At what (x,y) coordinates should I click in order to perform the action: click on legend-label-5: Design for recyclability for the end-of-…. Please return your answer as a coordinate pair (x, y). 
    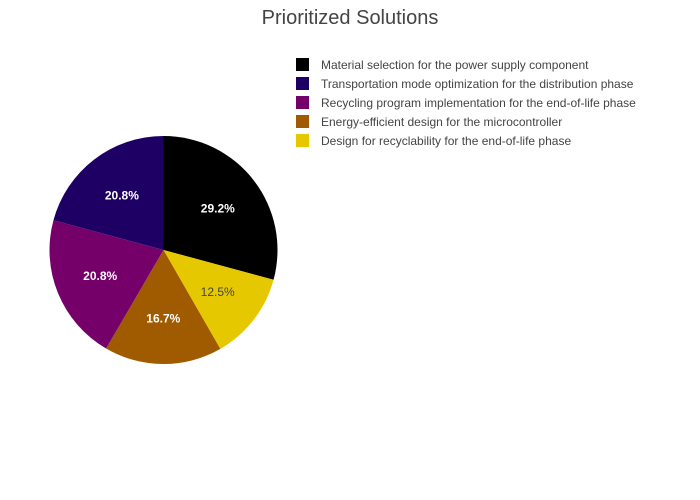
    Looking at the image, I should click on (446, 141).